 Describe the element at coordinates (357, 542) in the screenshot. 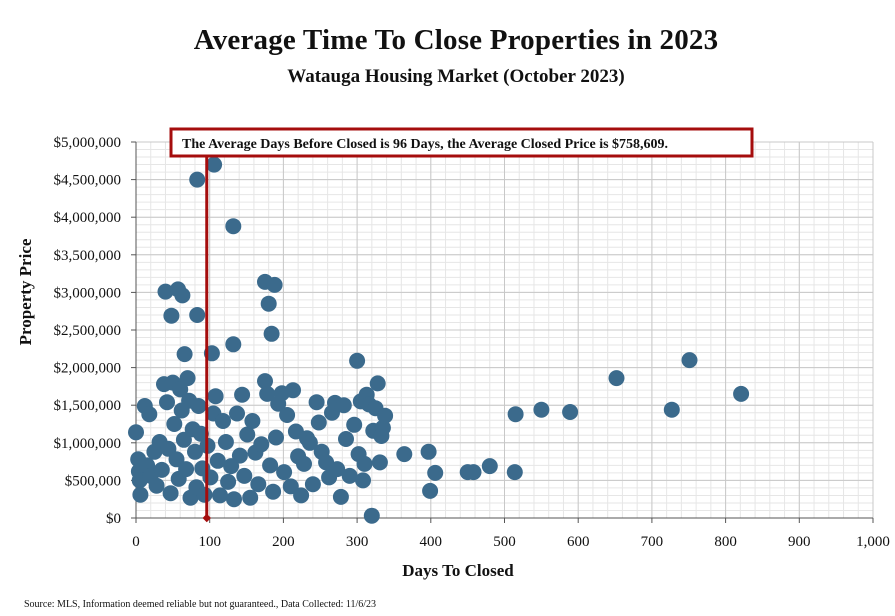

I see `x-tick-label: 300` at that location.